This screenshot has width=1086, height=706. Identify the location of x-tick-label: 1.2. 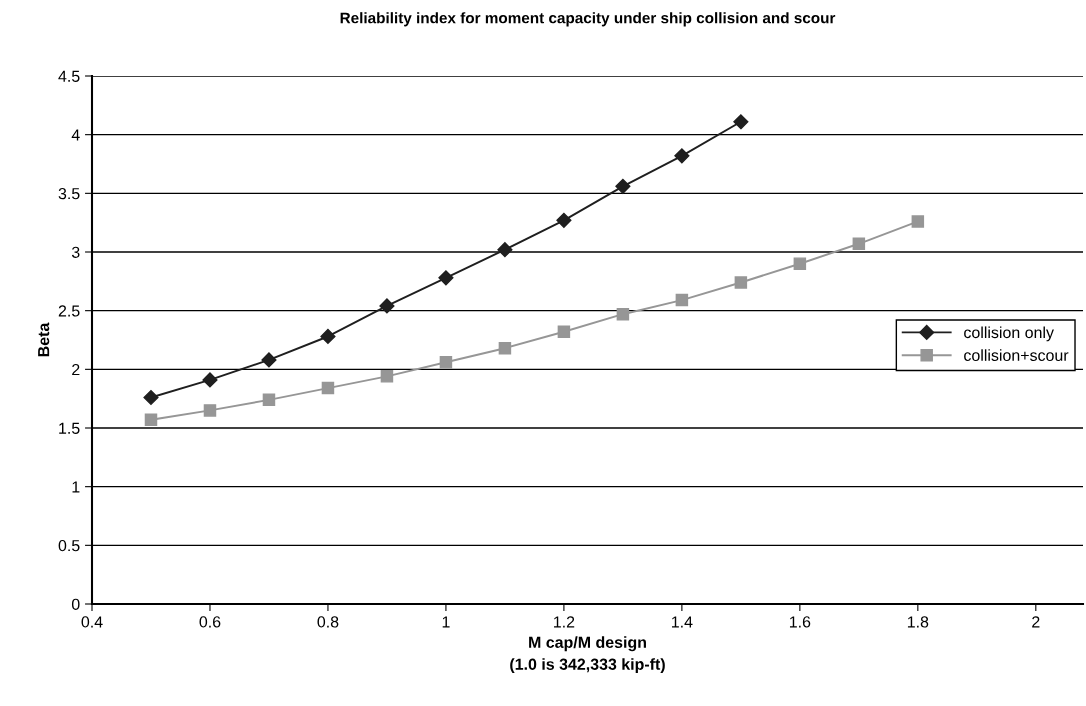
(564, 622).